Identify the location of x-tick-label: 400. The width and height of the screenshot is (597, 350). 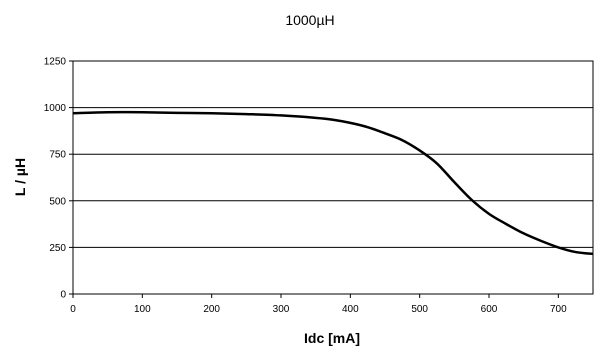
(350, 309).